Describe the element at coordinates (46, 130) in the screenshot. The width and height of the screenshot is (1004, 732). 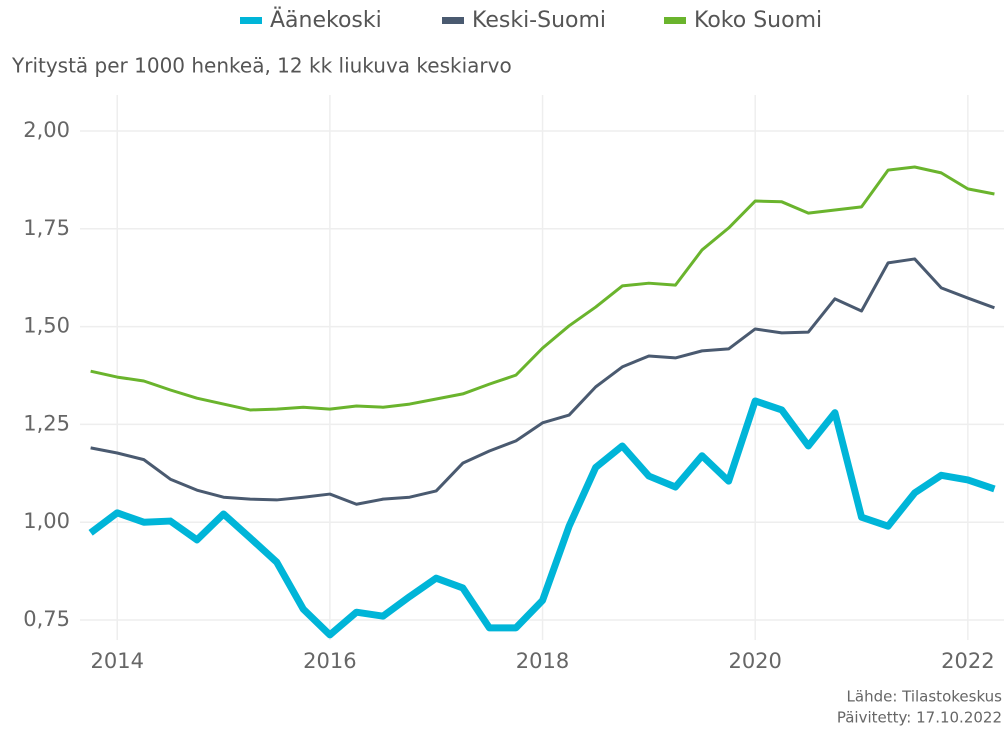
I see `y-tick-label: 2,00` at that location.